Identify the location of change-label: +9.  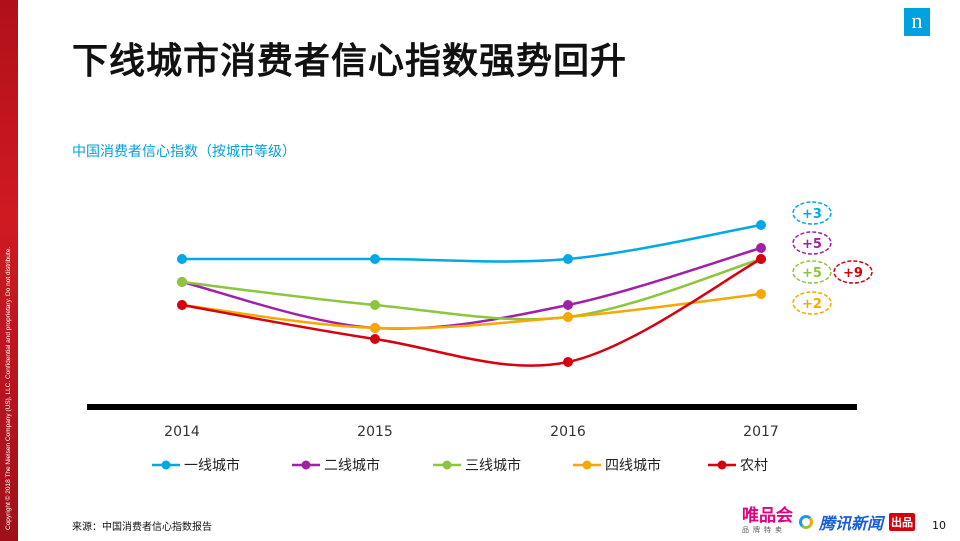
(853, 273).